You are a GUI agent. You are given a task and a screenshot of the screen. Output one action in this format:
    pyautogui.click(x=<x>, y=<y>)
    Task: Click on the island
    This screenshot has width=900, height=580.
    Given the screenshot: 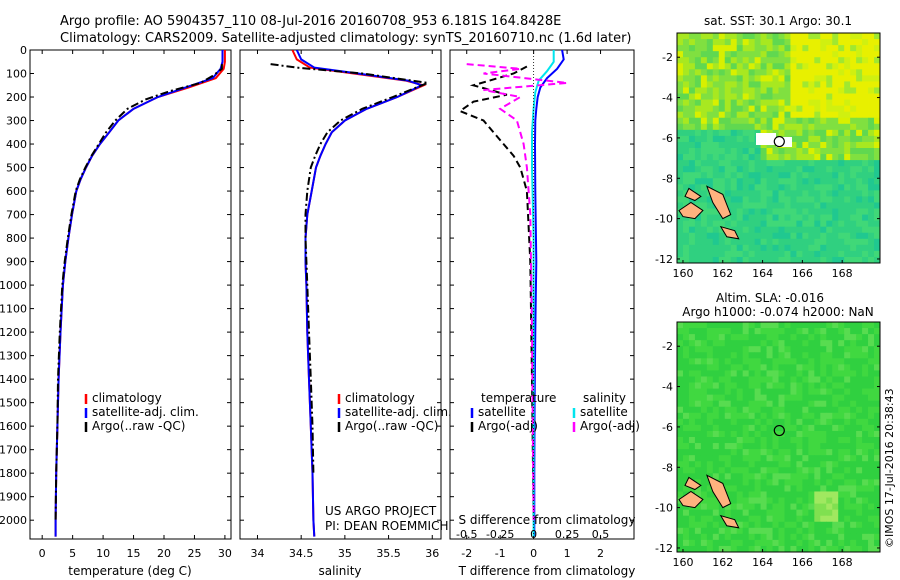 What is the action you would take?
    pyautogui.click(x=729, y=232)
    